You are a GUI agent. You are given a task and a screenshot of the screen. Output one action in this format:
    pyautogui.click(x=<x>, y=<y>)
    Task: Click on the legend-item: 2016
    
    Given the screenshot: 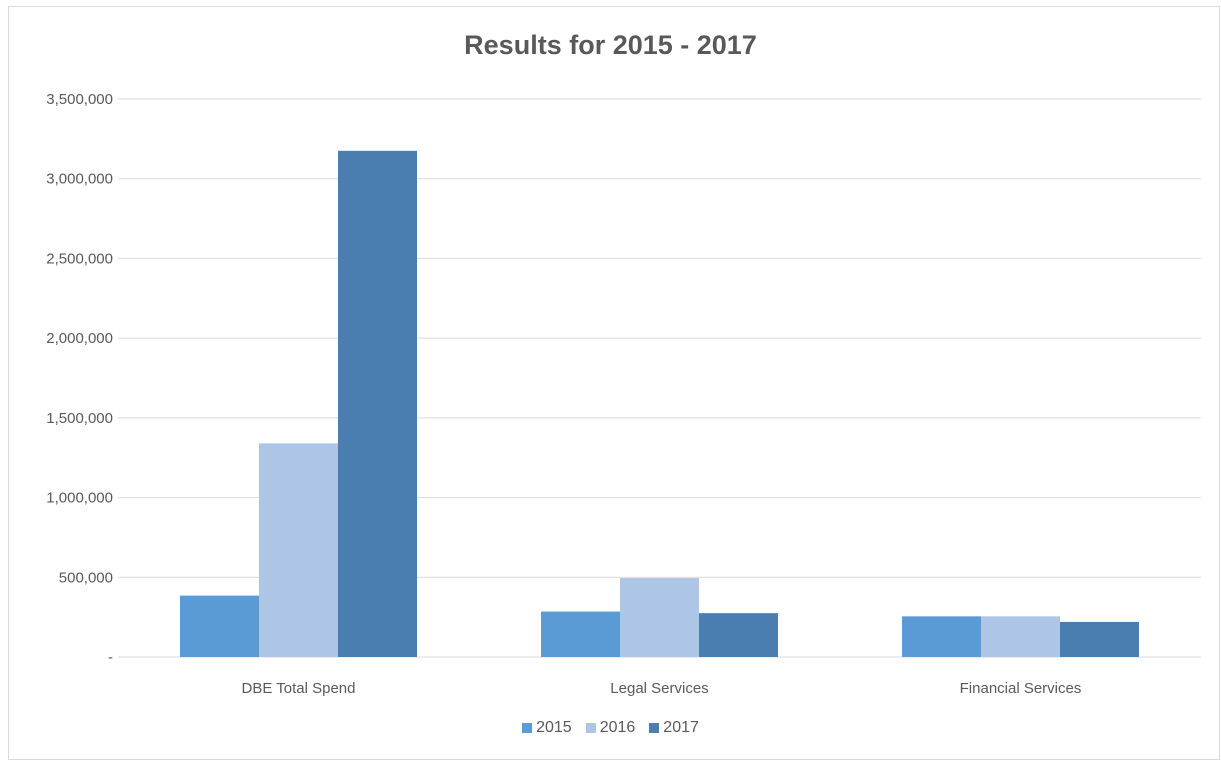 What is the action you would take?
    pyautogui.click(x=610, y=728)
    